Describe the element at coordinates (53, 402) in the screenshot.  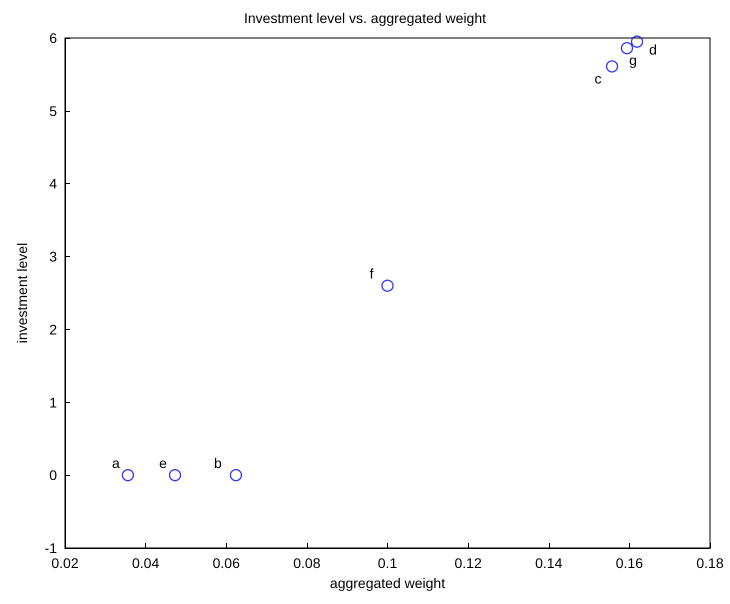
I see `y-tick-label: 1` at that location.